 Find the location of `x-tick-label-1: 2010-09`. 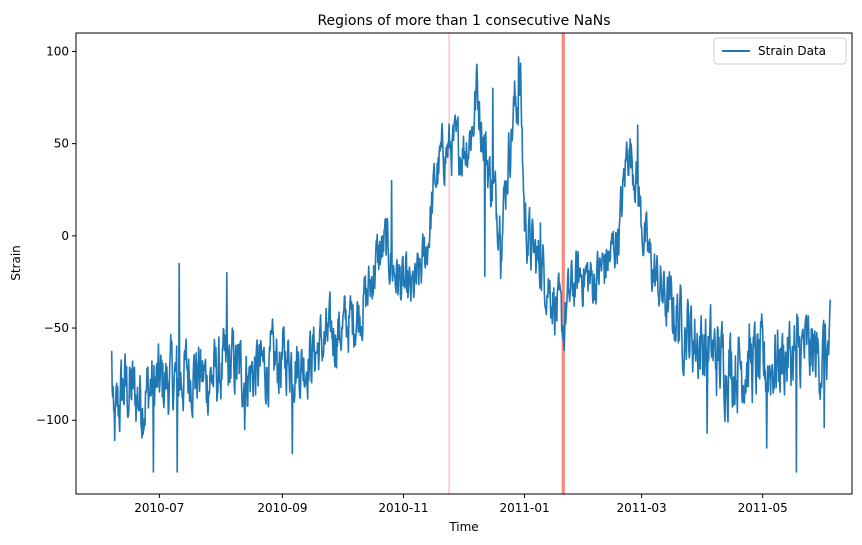

x-tick-label-1: 2010-09 is located at coordinates (282, 508).